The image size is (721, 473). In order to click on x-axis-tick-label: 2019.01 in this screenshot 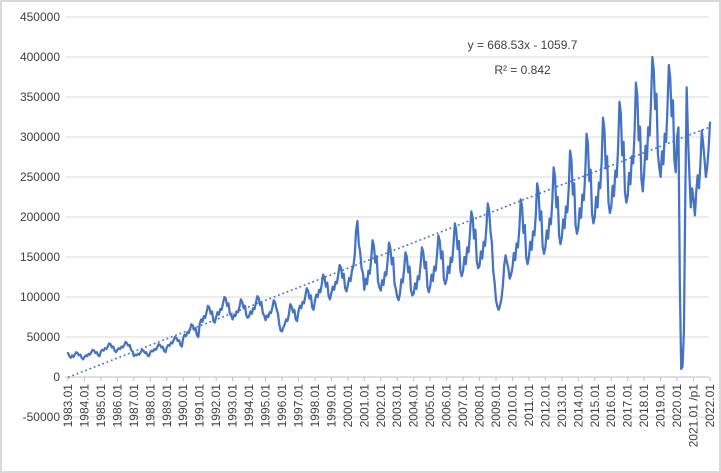, I will do `click(661, 406)`.